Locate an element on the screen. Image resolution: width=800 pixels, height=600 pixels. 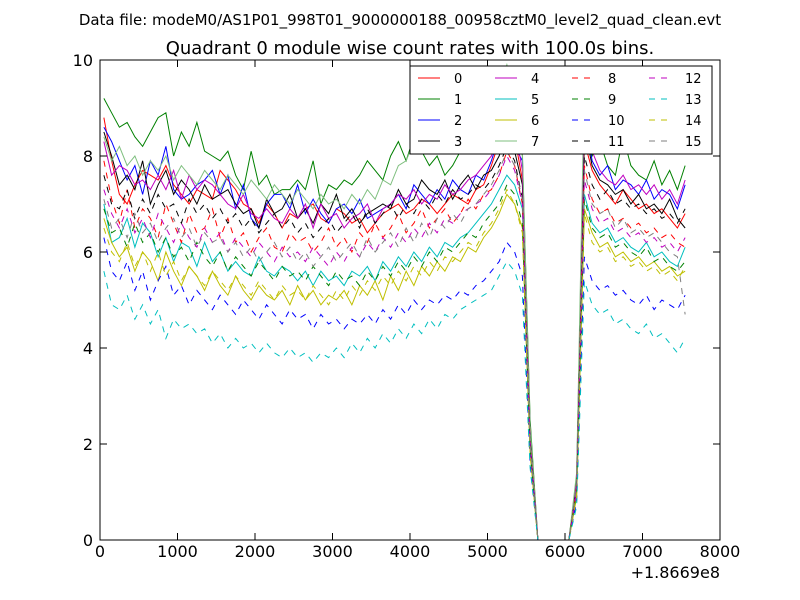
y-tick-label: 8 is located at coordinates (88, 156).